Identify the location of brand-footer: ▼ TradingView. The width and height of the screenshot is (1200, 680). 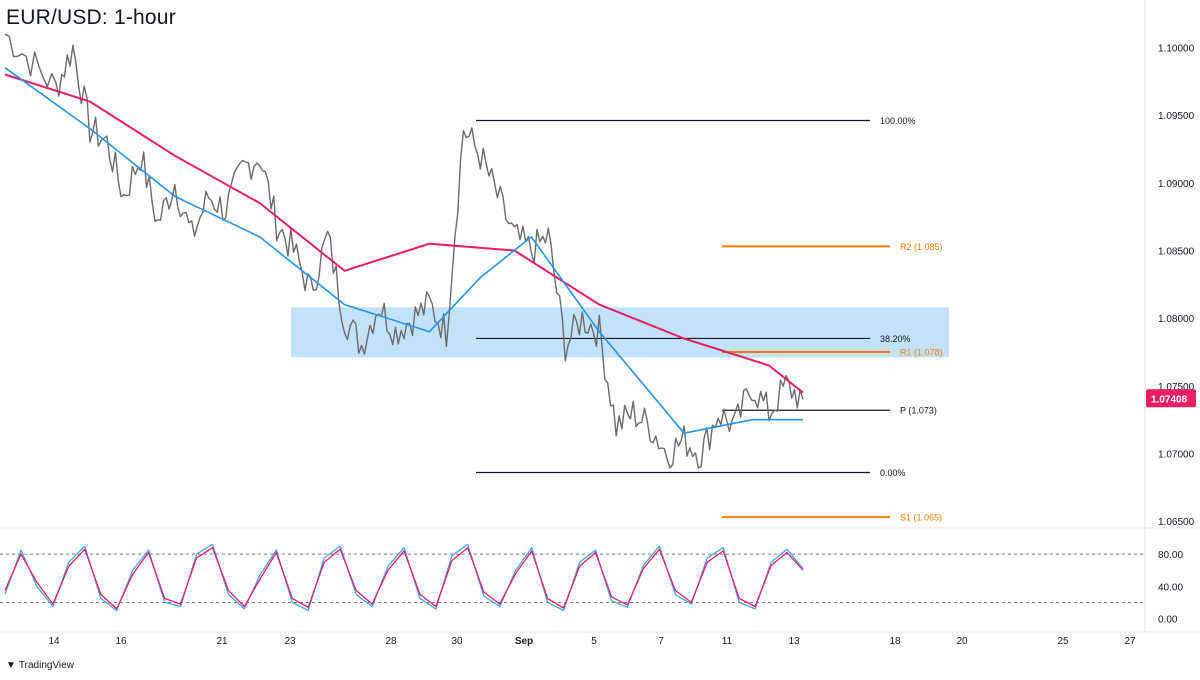
(40, 665).